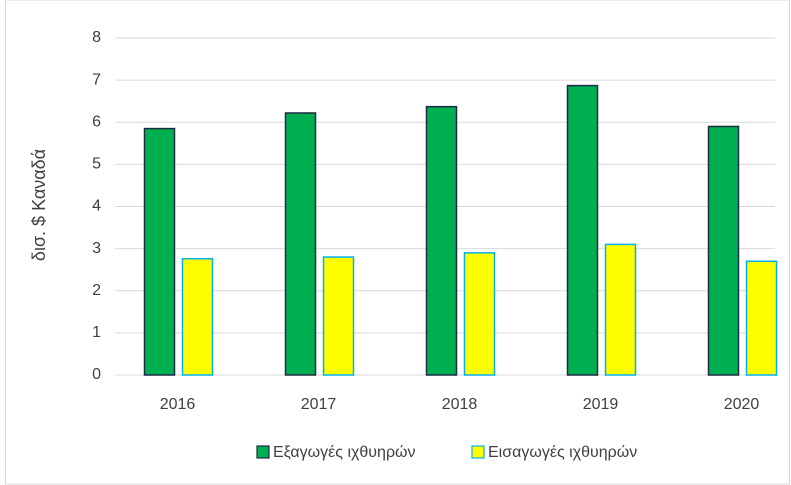 Image resolution: width=791 pixels, height=485 pixels. What do you see at coordinates (96, 248) in the screenshot?
I see `y-tick-label: 3` at bounding box center [96, 248].